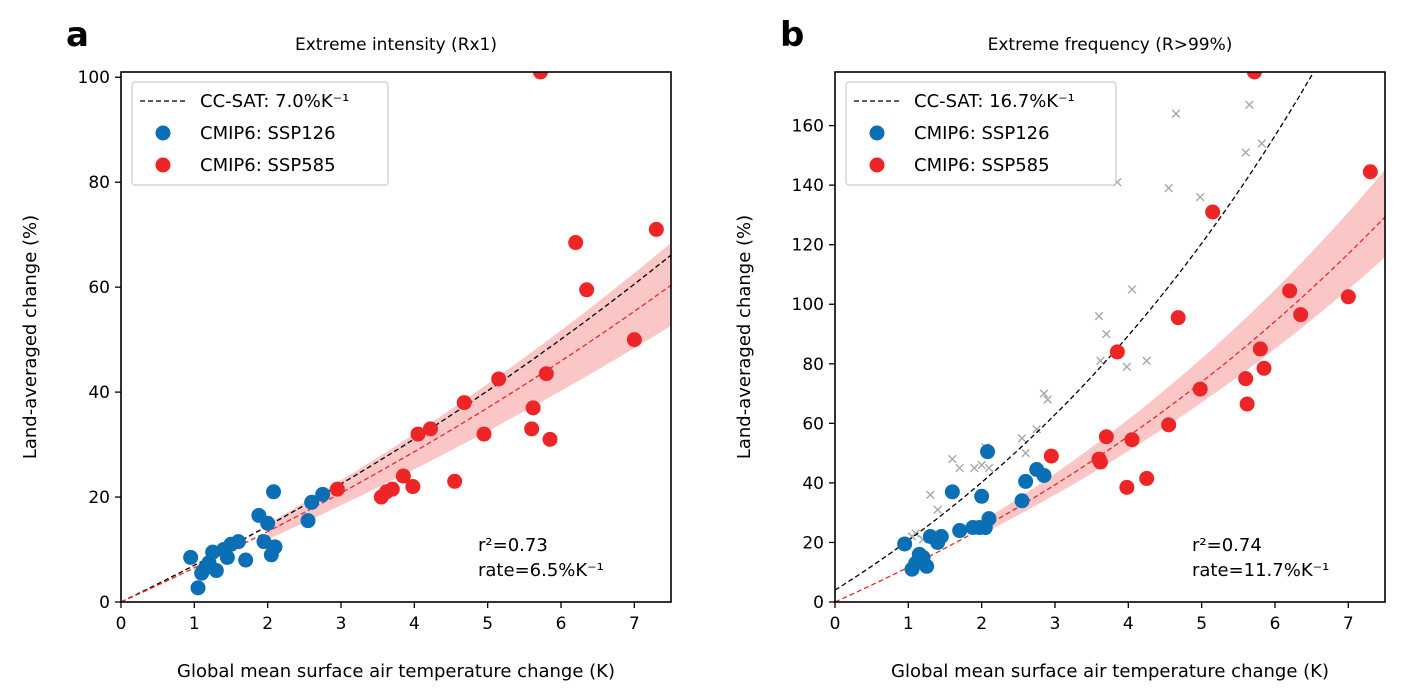 The height and width of the screenshot is (692, 1402). What do you see at coordinates (194, 624) in the screenshot?
I see `panel-a-xtick-label: 1` at bounding box center [194, 624].